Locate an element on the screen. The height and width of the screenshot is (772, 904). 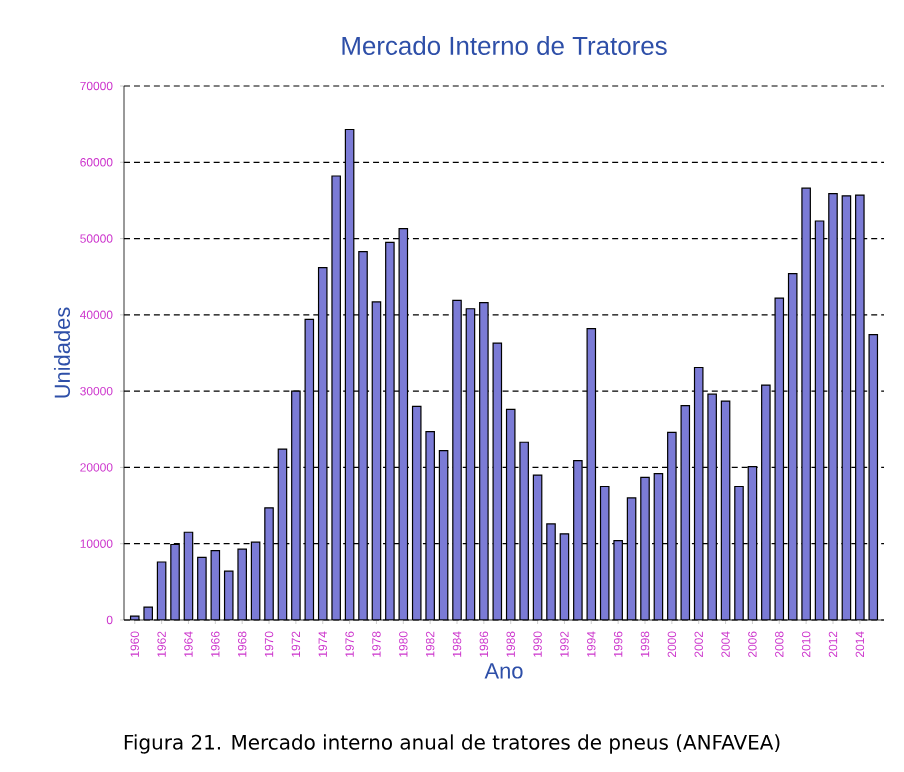
chart-title: Mercado Interno de Tratores is located at coordinates (504, 45).